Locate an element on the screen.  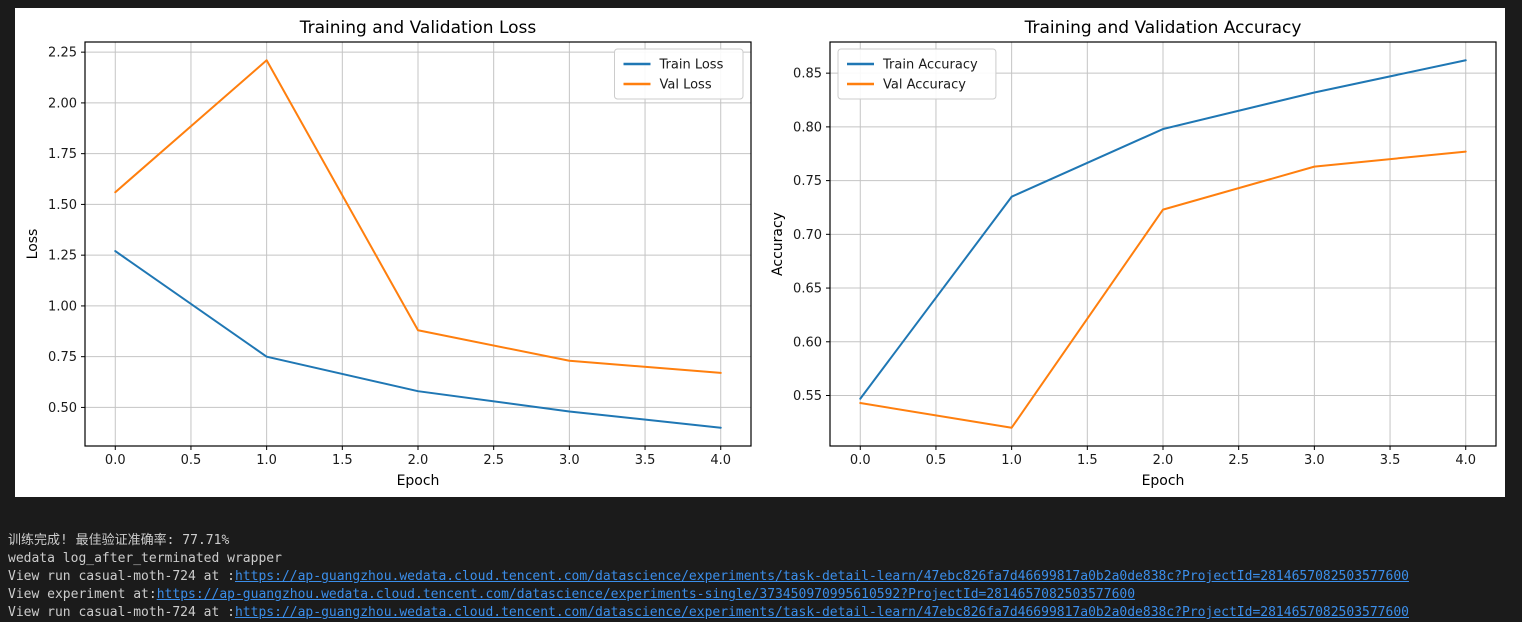
y-tick-label: 2.00 is located at coordinates (62, 103).